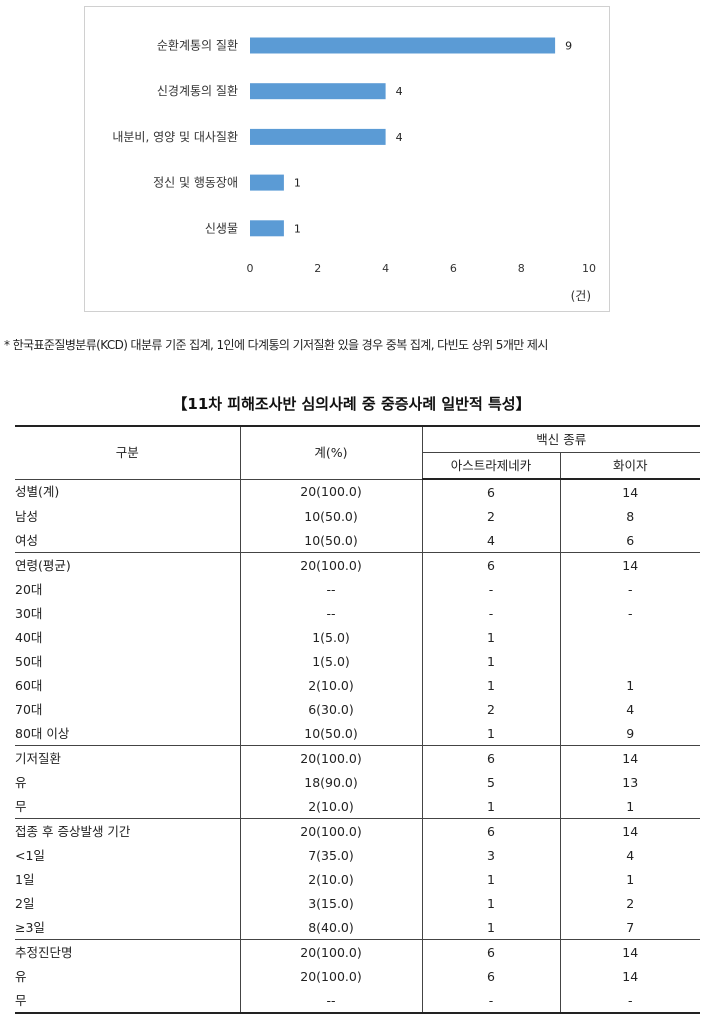 This screenshot has width=703, height=1014. What do you see at coordinates (128, 685) in the screenshot?
I see `row-label: 60대` at bounding box center [128, 685].